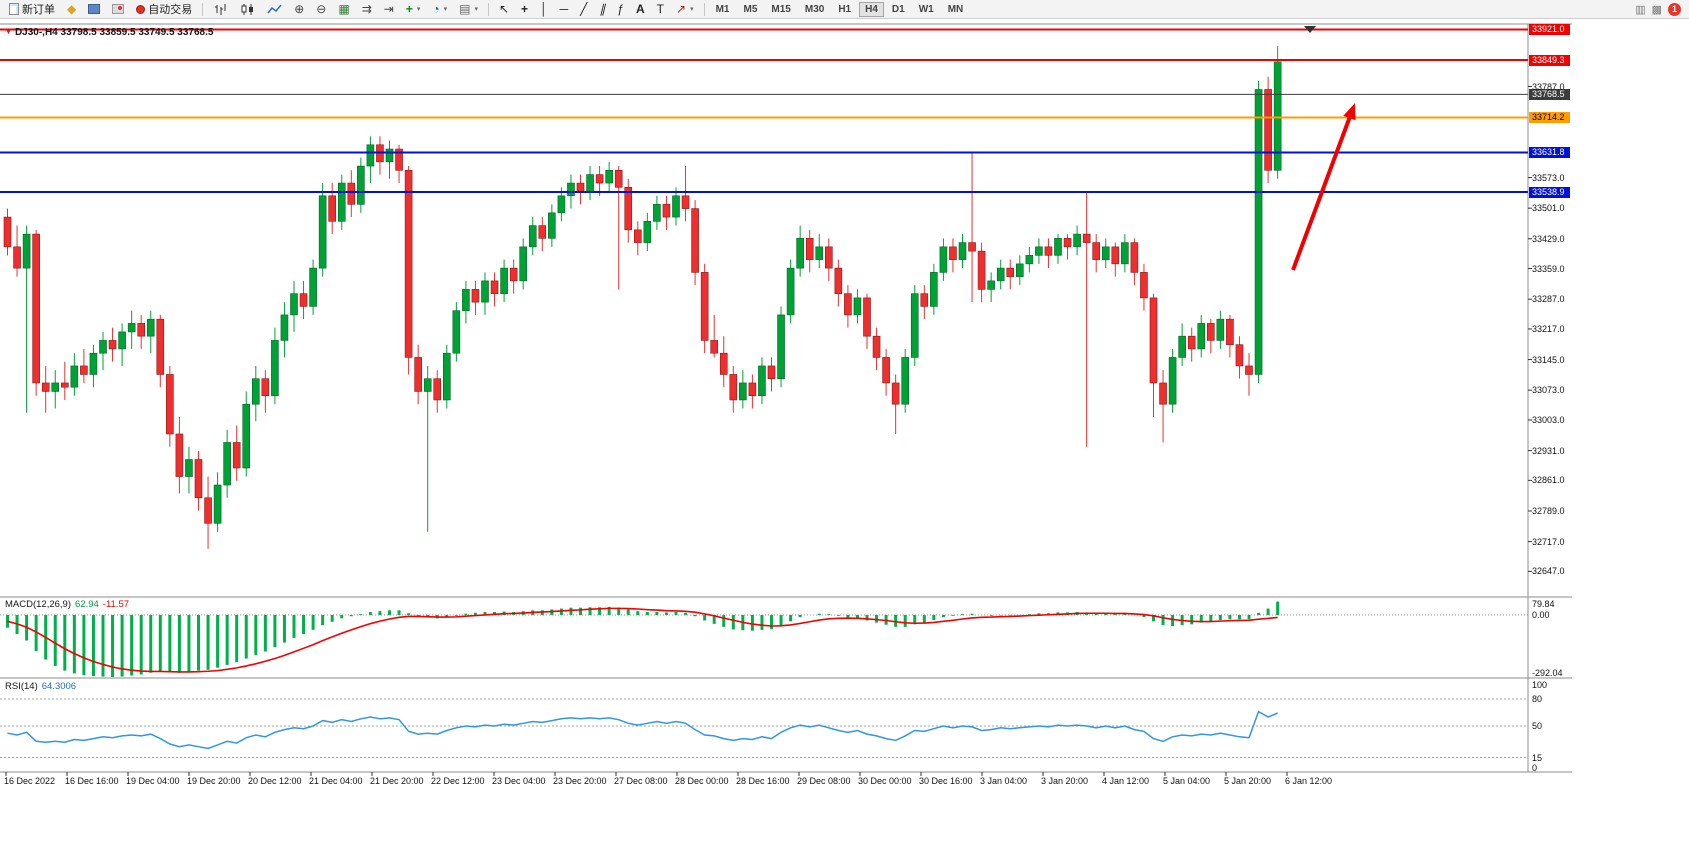  Describe the element at coordinates (1548, 86) in the screenshot. I see `price-tick-label: 33787.0` at that location.